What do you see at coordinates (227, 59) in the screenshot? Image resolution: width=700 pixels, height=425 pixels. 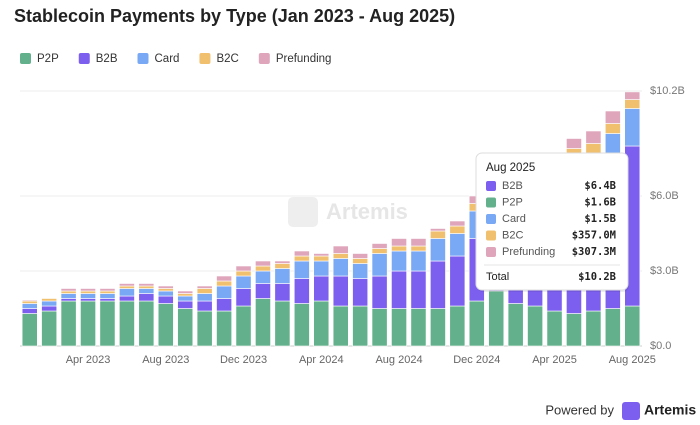 I see `legend-label: B2C` at bounding box center [227, 59].